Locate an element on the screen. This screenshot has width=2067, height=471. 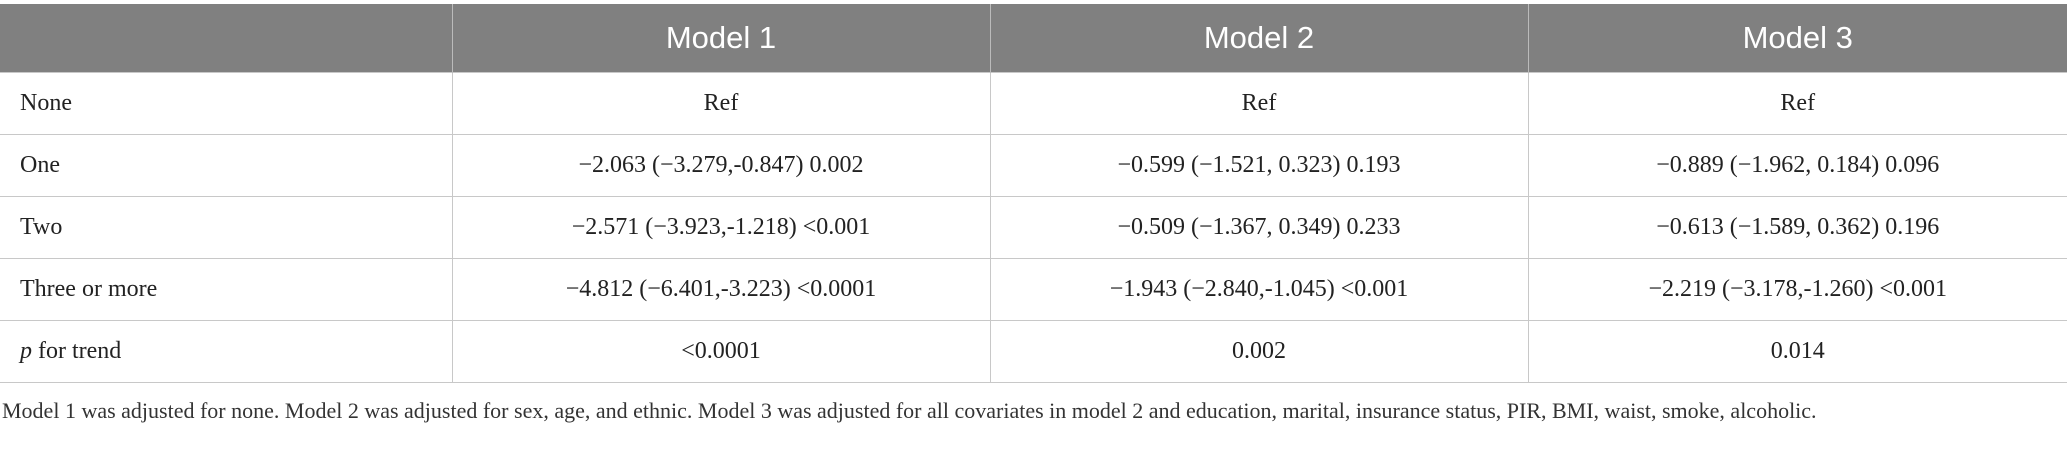
cell: <0.0001 is located at coordinates (721, 351).